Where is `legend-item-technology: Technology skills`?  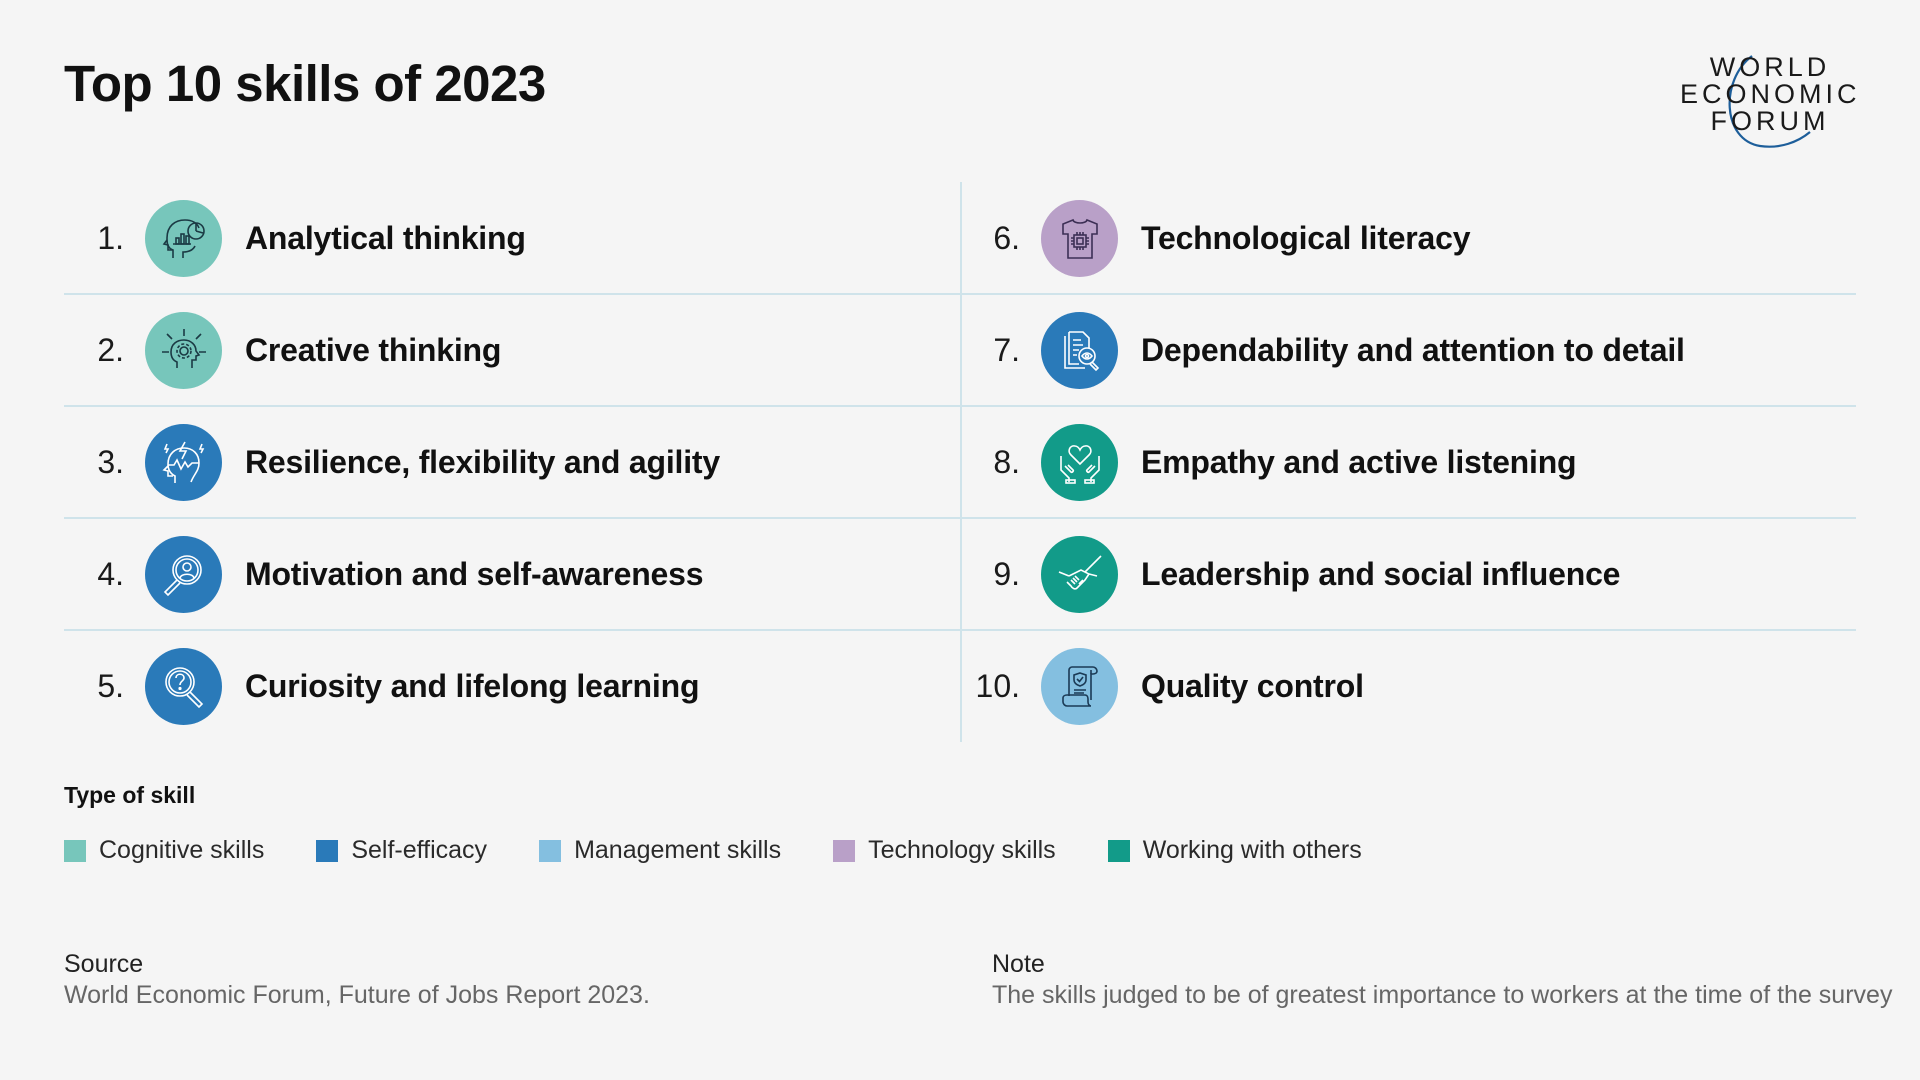
legend-item-technology: Technology skills is located at coordinates (944, 850).